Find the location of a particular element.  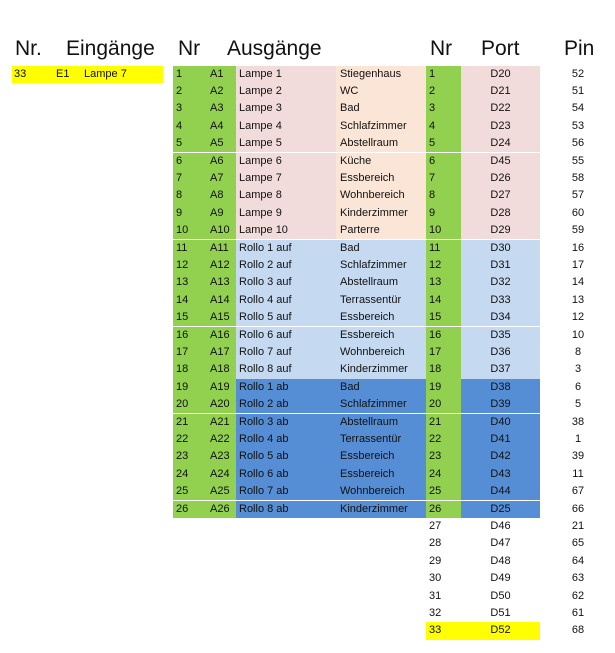

output-code-cell: A20 is located at coordinates (222, 405).